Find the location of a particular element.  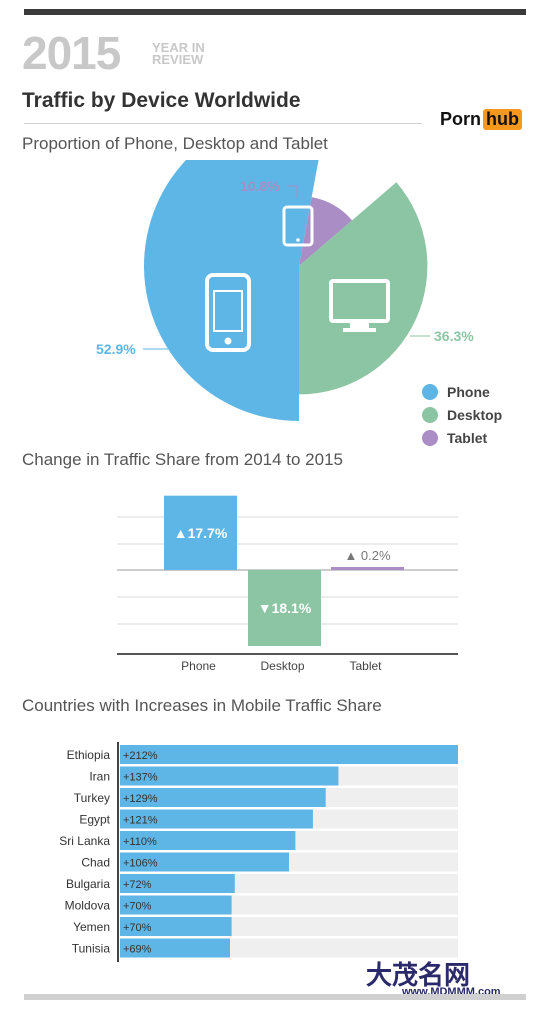

country-value-iran: +137% is located at coordinates (140, 778).